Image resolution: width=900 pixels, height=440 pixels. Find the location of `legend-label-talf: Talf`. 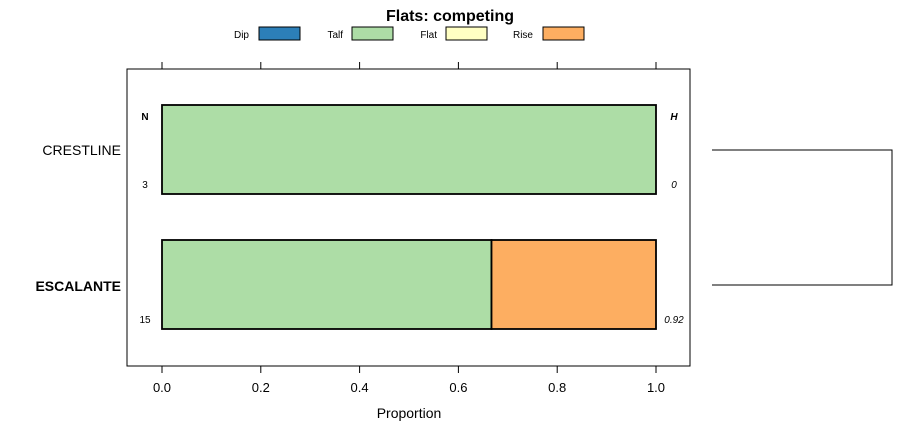

legend-label-talf: Talf is located at coordinates (335, 35).